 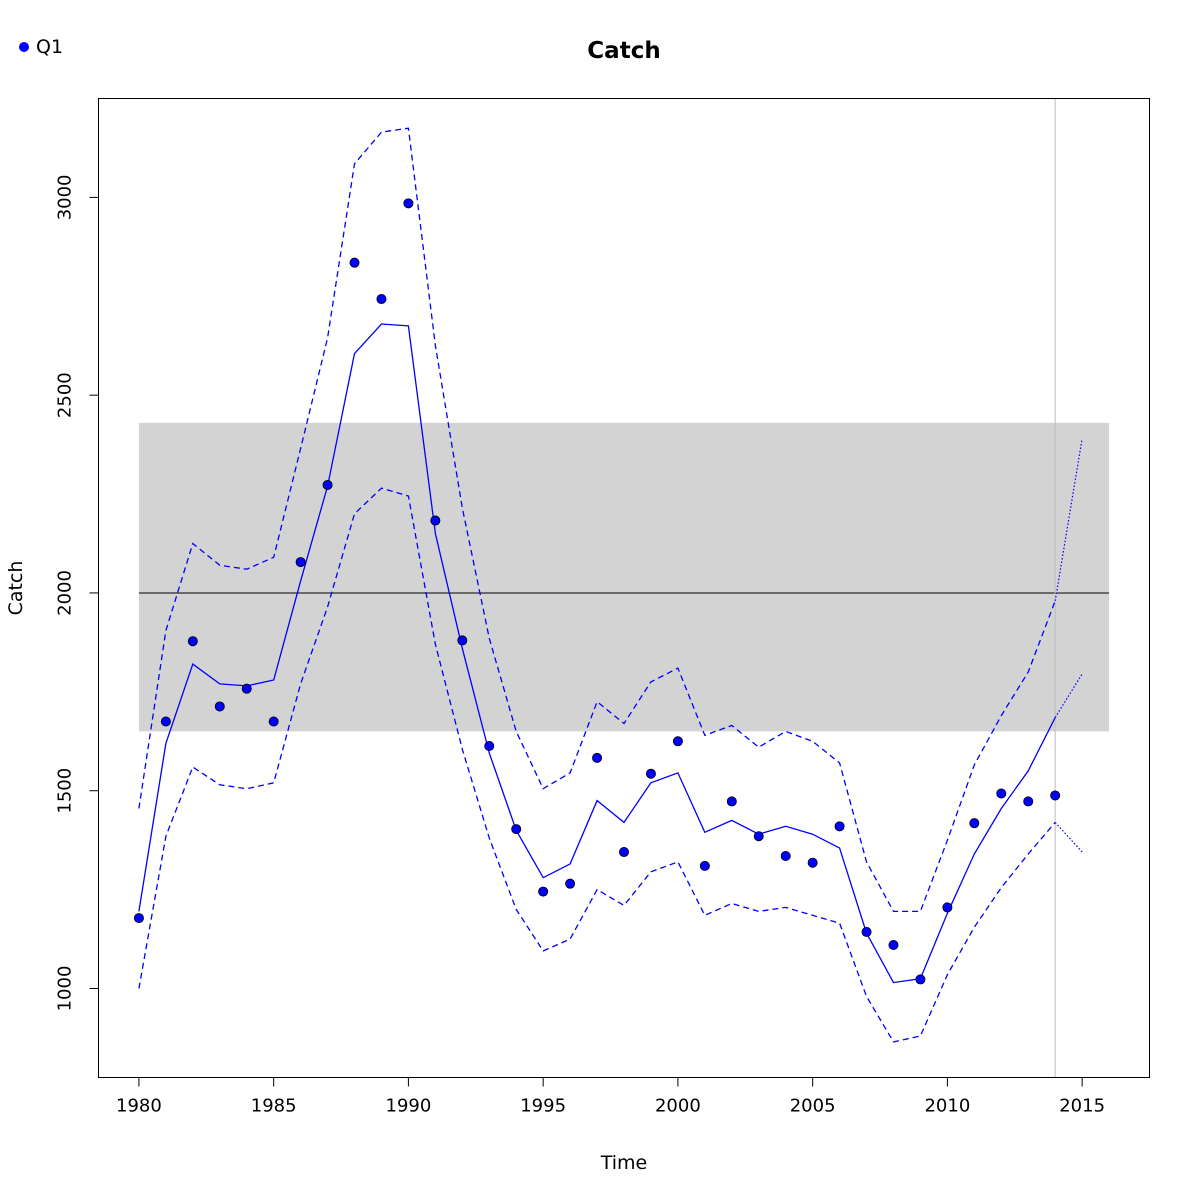 What do you see at coordinates (1068, 695) in the screenshot?
I see `projection-median` at bounding box center [1068, 695].